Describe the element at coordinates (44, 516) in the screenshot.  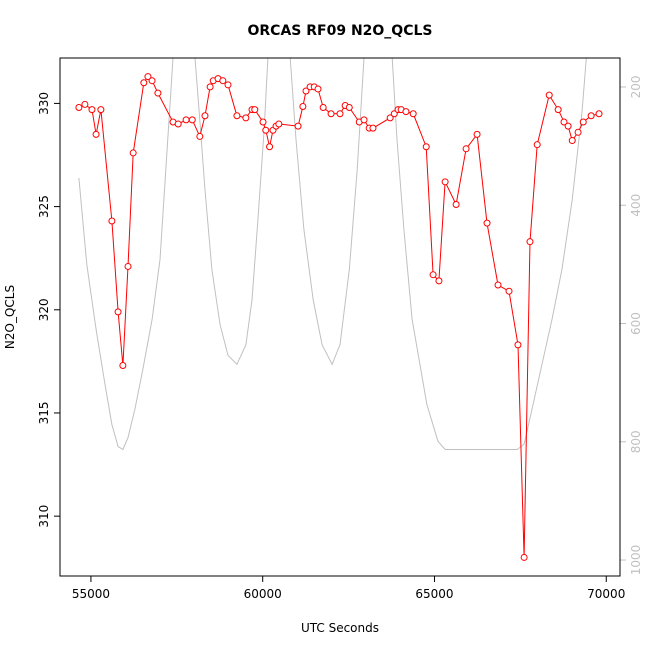
I see `y-tick-label: 310` at that location.